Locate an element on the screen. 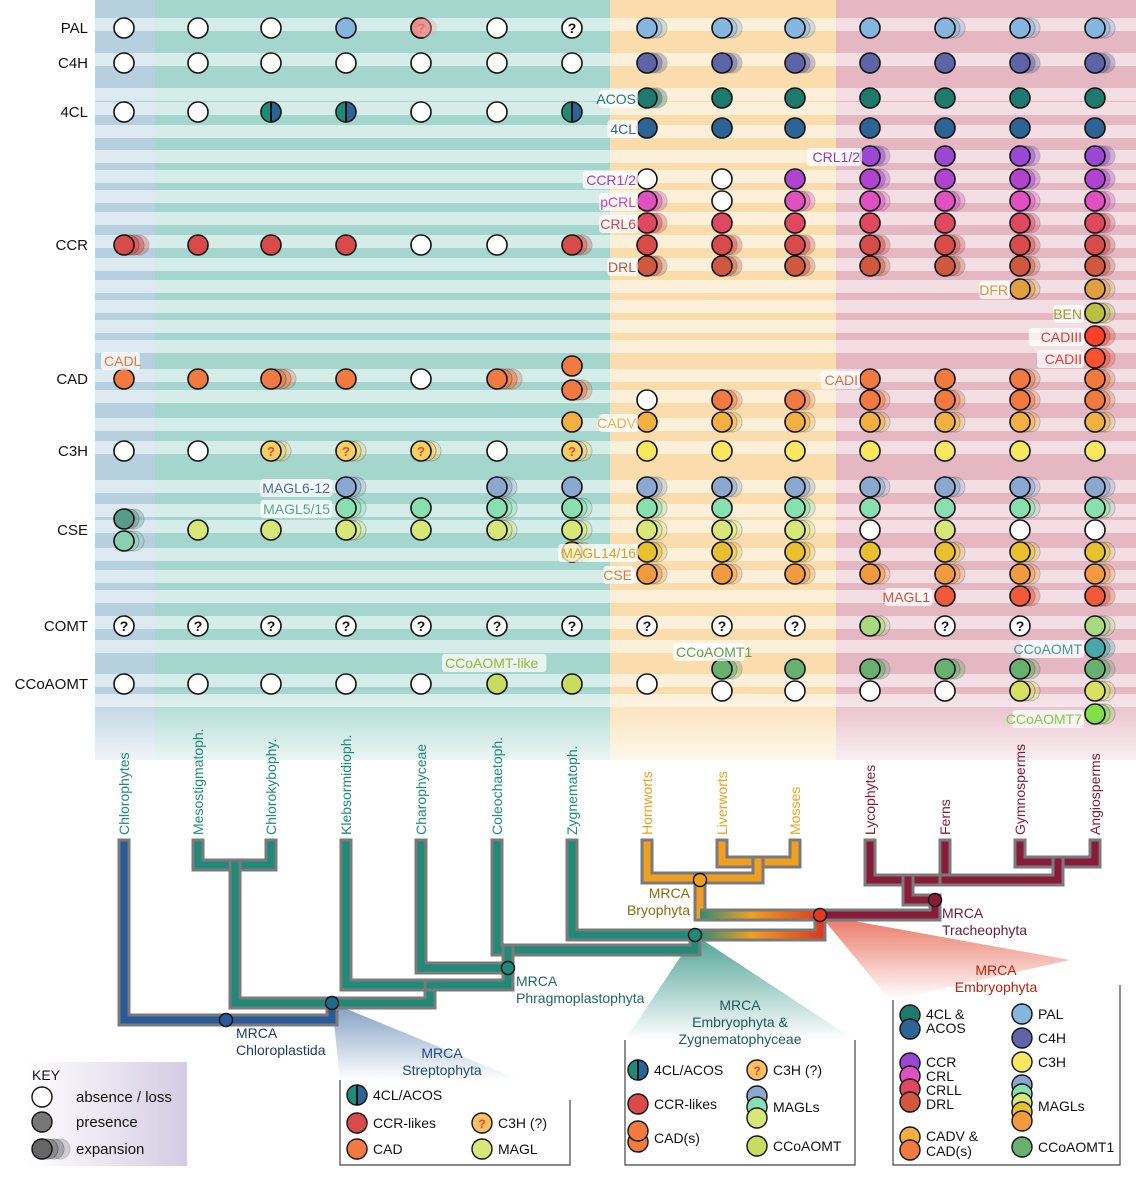 The height and width of the screenshot is (1200, 1136). strepto-4cl-half is located at coordinates (352, 1095).